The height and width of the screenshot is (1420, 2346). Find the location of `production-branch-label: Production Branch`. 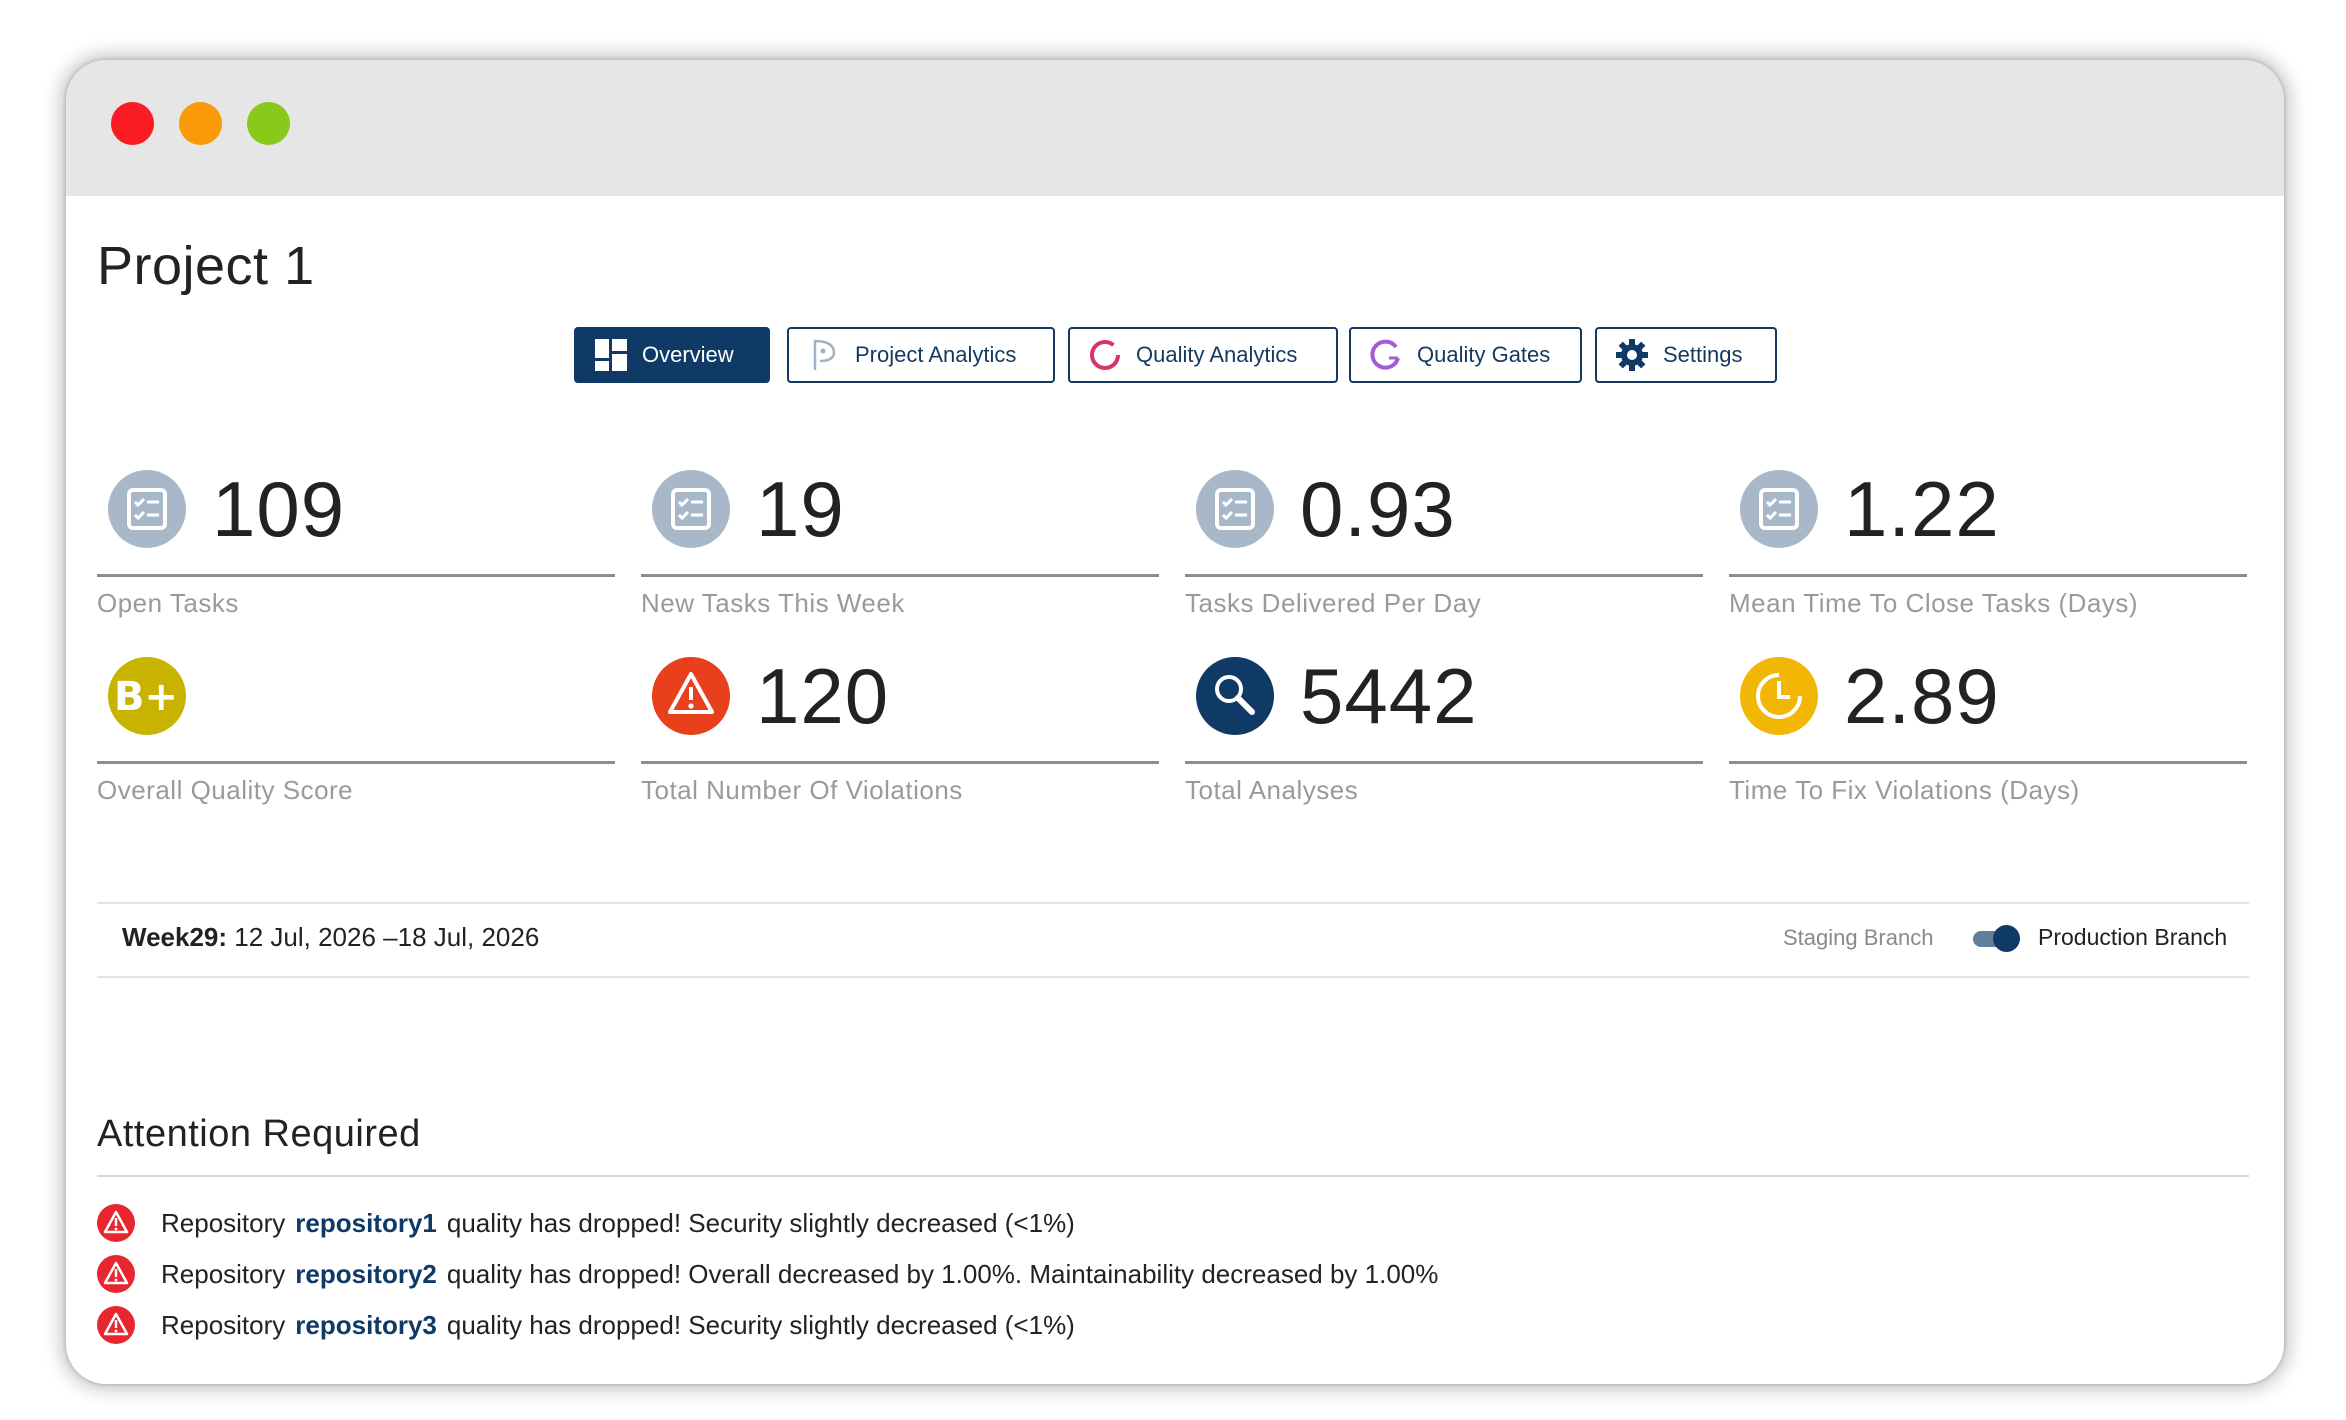

production-branch-label: Production Branch is located at coordinates (2133, 937).